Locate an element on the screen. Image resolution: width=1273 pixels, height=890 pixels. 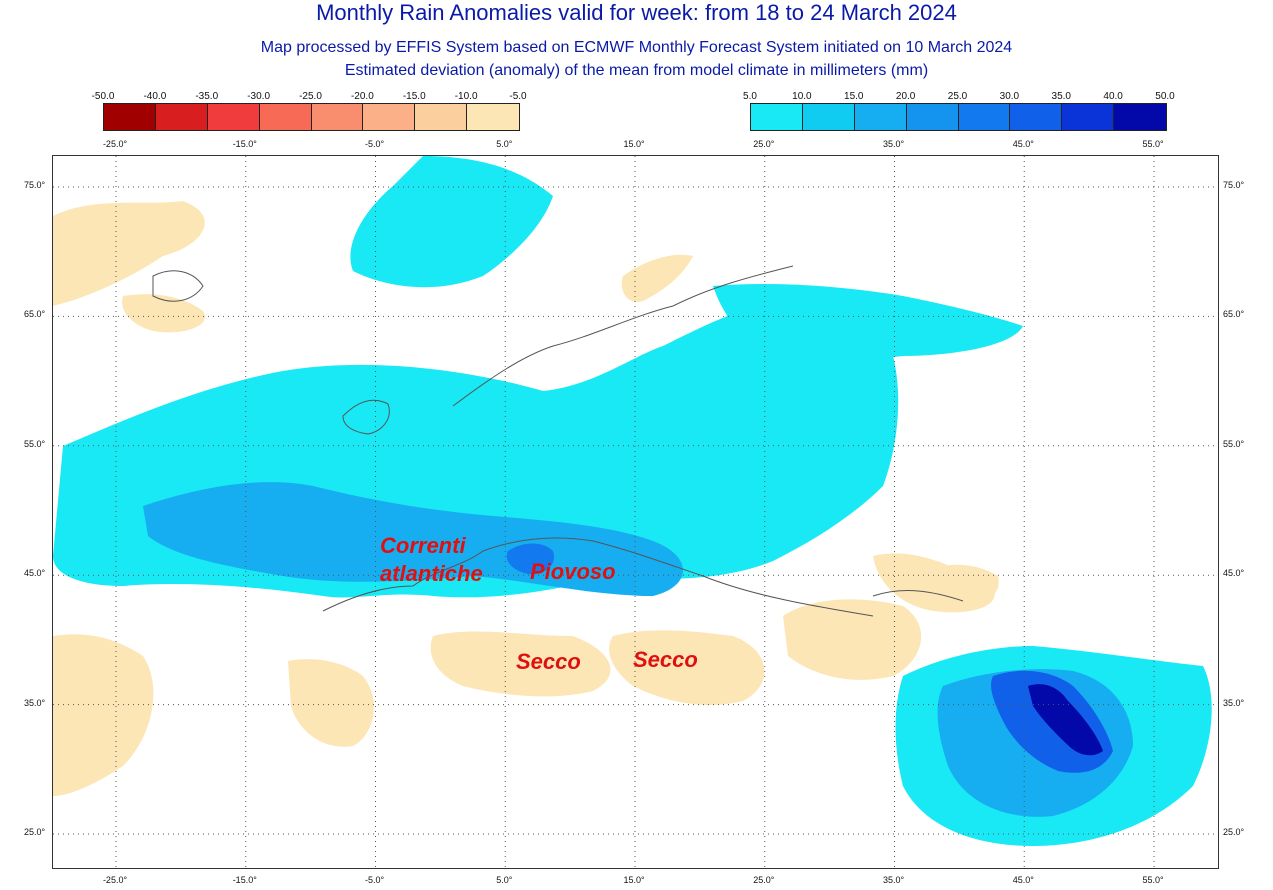
annotation-correnti-line2: atlantiche is located at coordinates (431, 573).